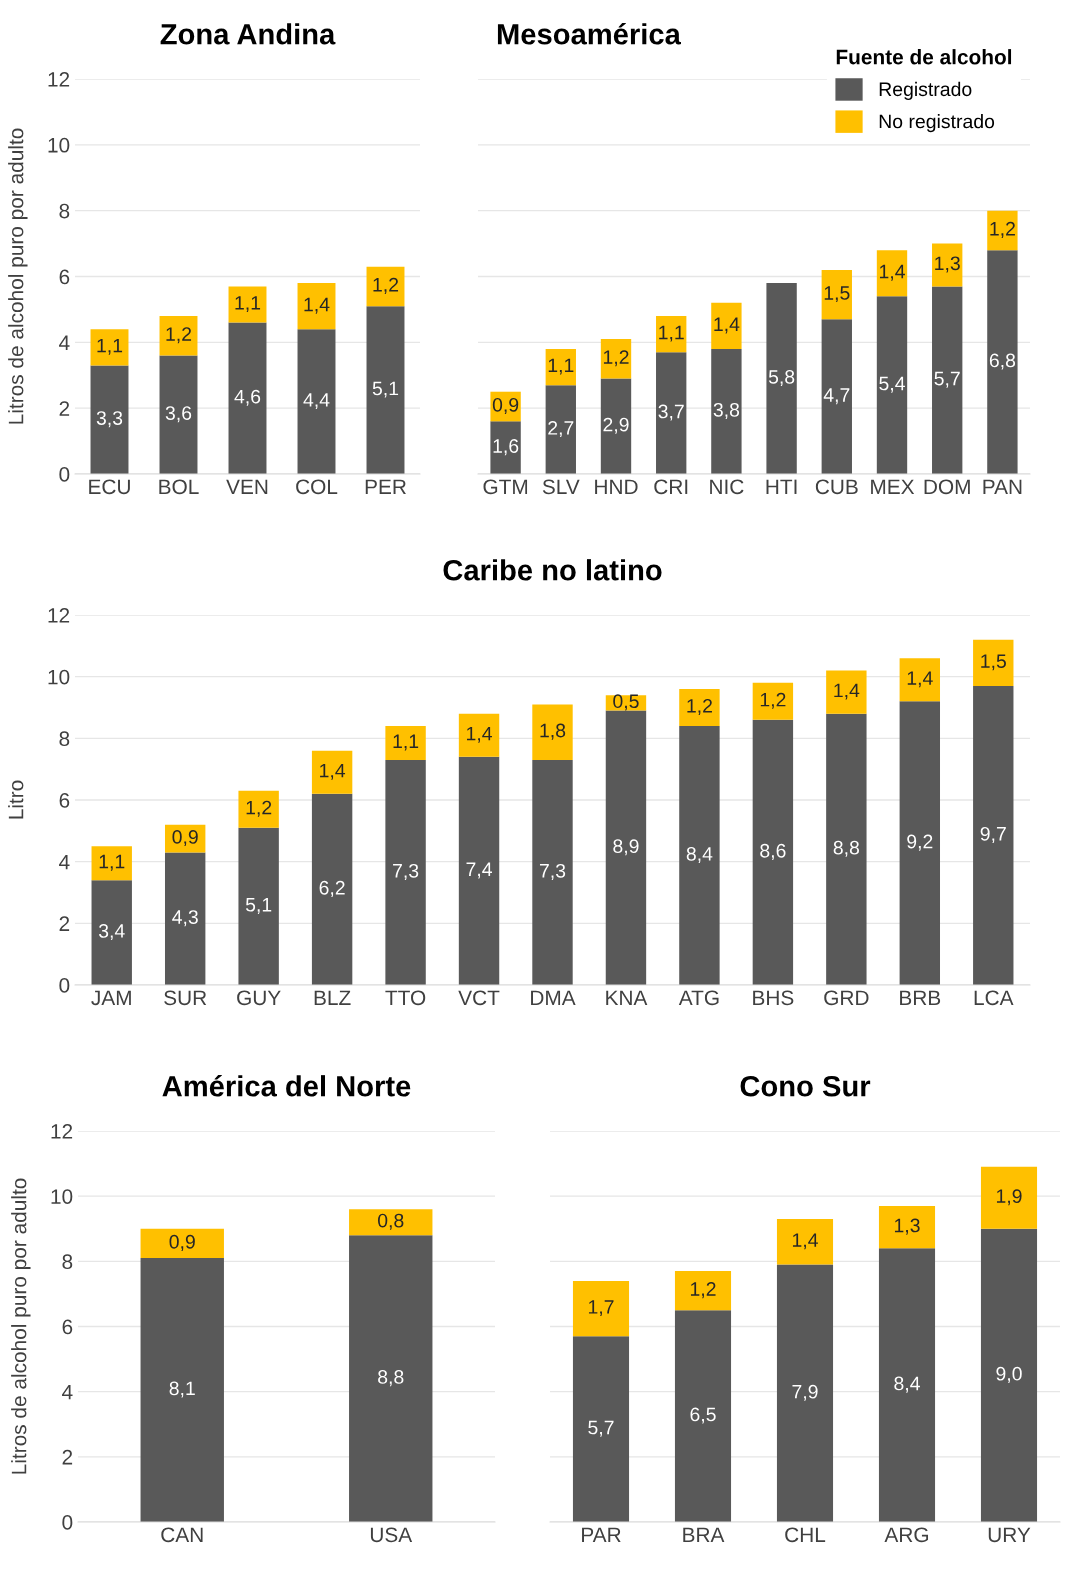 The height and width of the screenshot is (1573, 1065). I want to click on x-tick-label: HND, so click(616, 486).